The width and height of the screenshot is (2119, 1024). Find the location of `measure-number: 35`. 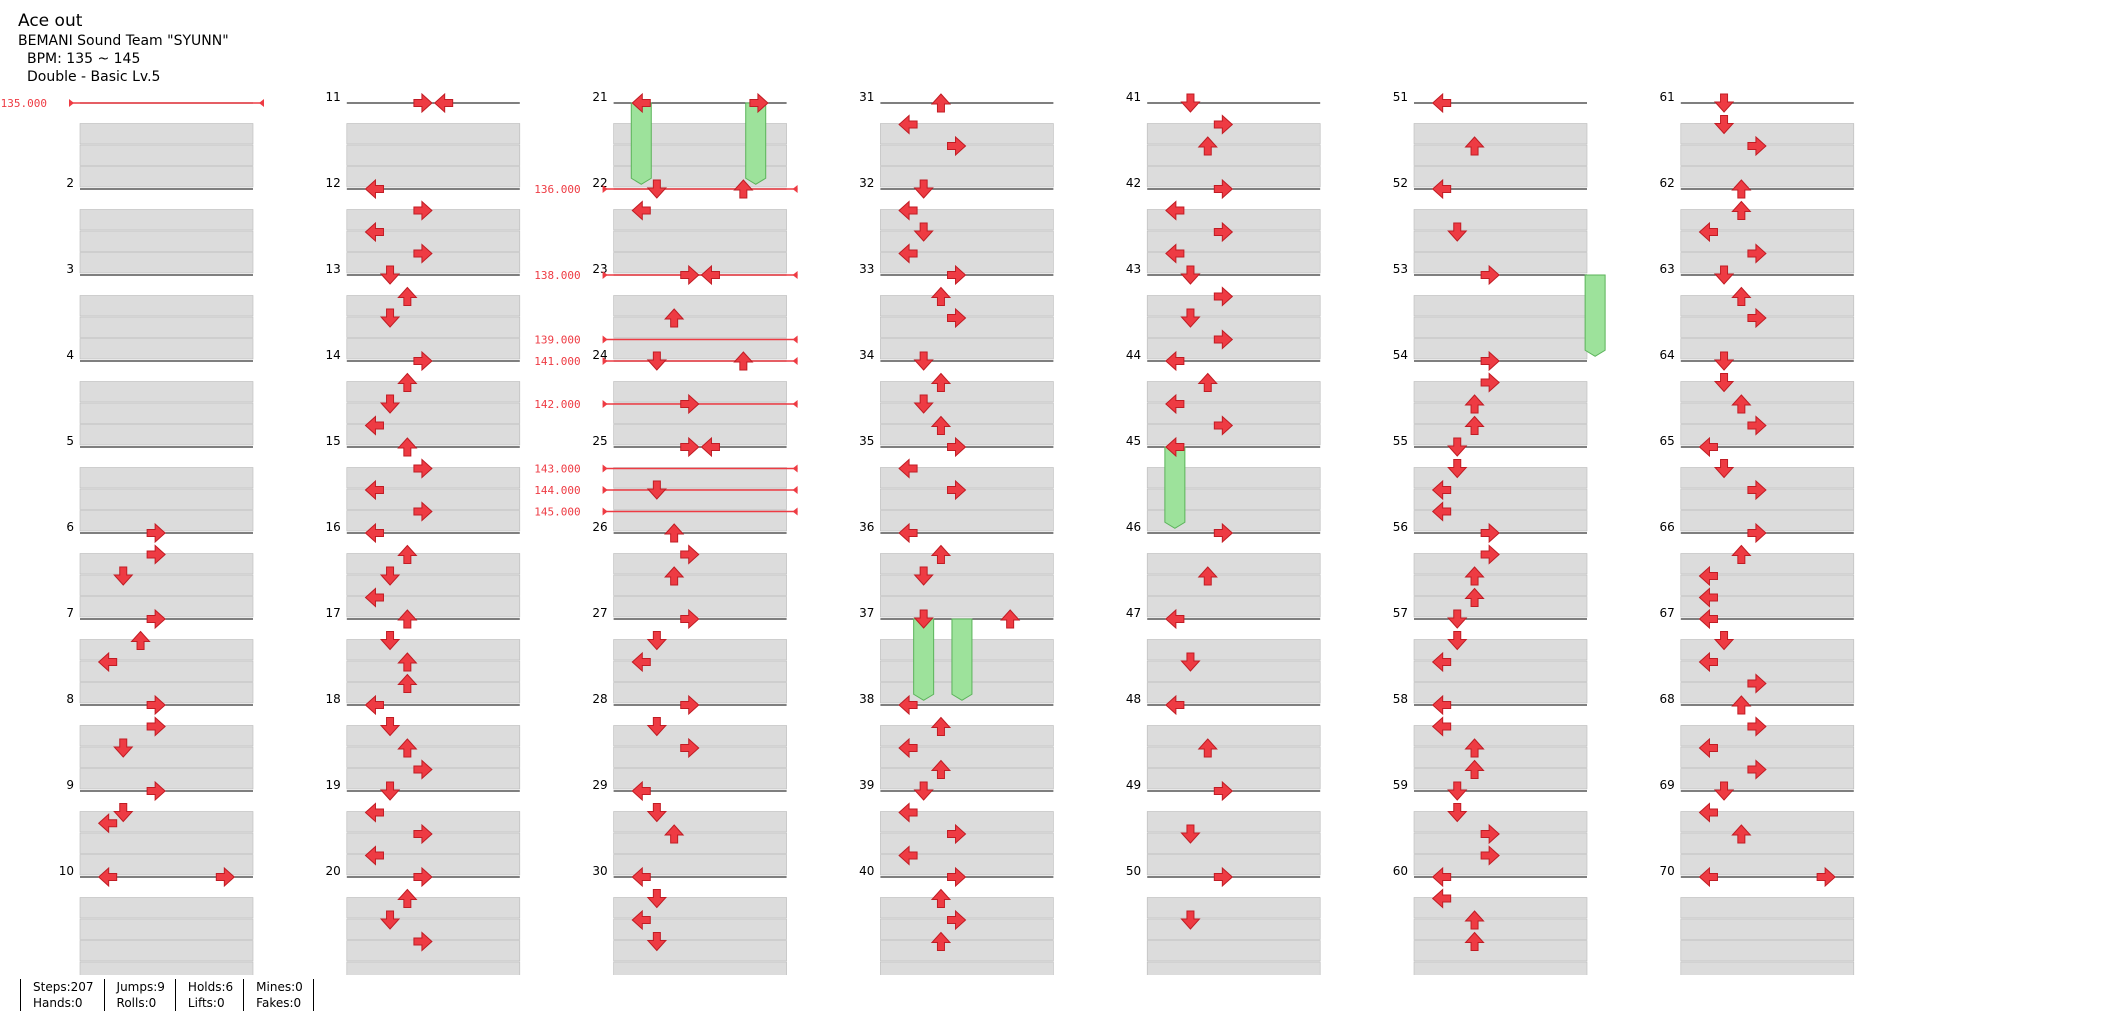

measure-number: 35 is located at coordinates (866, 441).